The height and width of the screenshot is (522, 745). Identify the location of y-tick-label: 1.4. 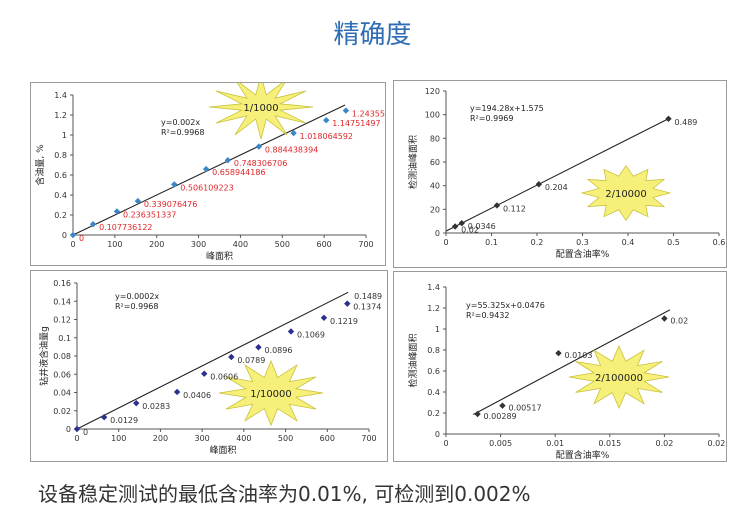
(433, 287).